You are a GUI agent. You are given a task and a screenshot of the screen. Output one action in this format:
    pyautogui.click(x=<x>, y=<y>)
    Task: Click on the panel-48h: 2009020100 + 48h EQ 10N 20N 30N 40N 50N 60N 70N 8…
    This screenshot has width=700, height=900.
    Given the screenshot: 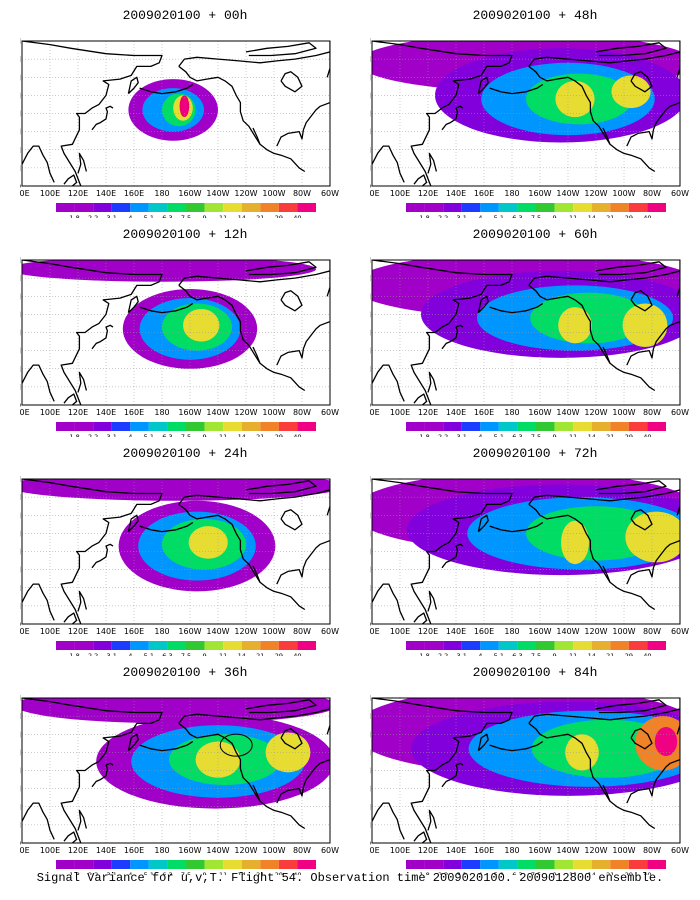 What is the action you would take?
    pyautogui.click(x=535, y=113)
    